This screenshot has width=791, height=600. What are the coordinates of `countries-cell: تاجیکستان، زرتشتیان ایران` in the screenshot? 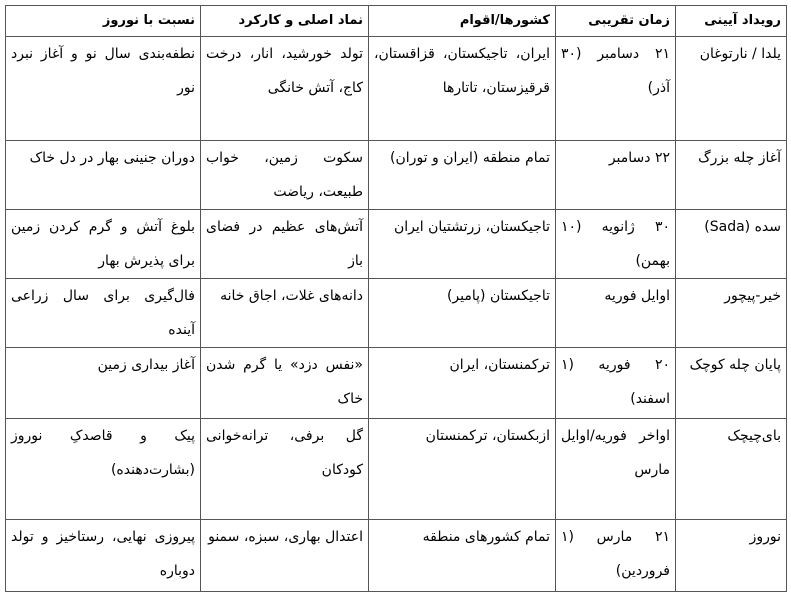 It's located at (462, 244).